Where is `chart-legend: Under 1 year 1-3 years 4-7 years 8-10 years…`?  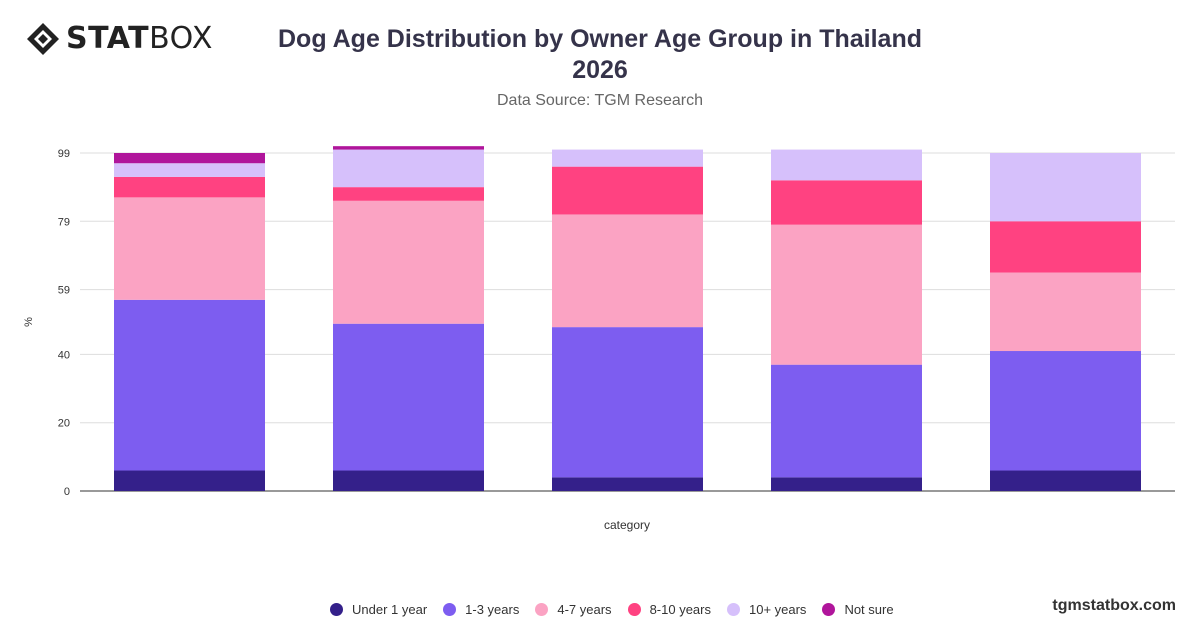 chart-legend: Under 1 year 1-3 years 4-7 years 8-10 years… is located at coordinates (620, 609).